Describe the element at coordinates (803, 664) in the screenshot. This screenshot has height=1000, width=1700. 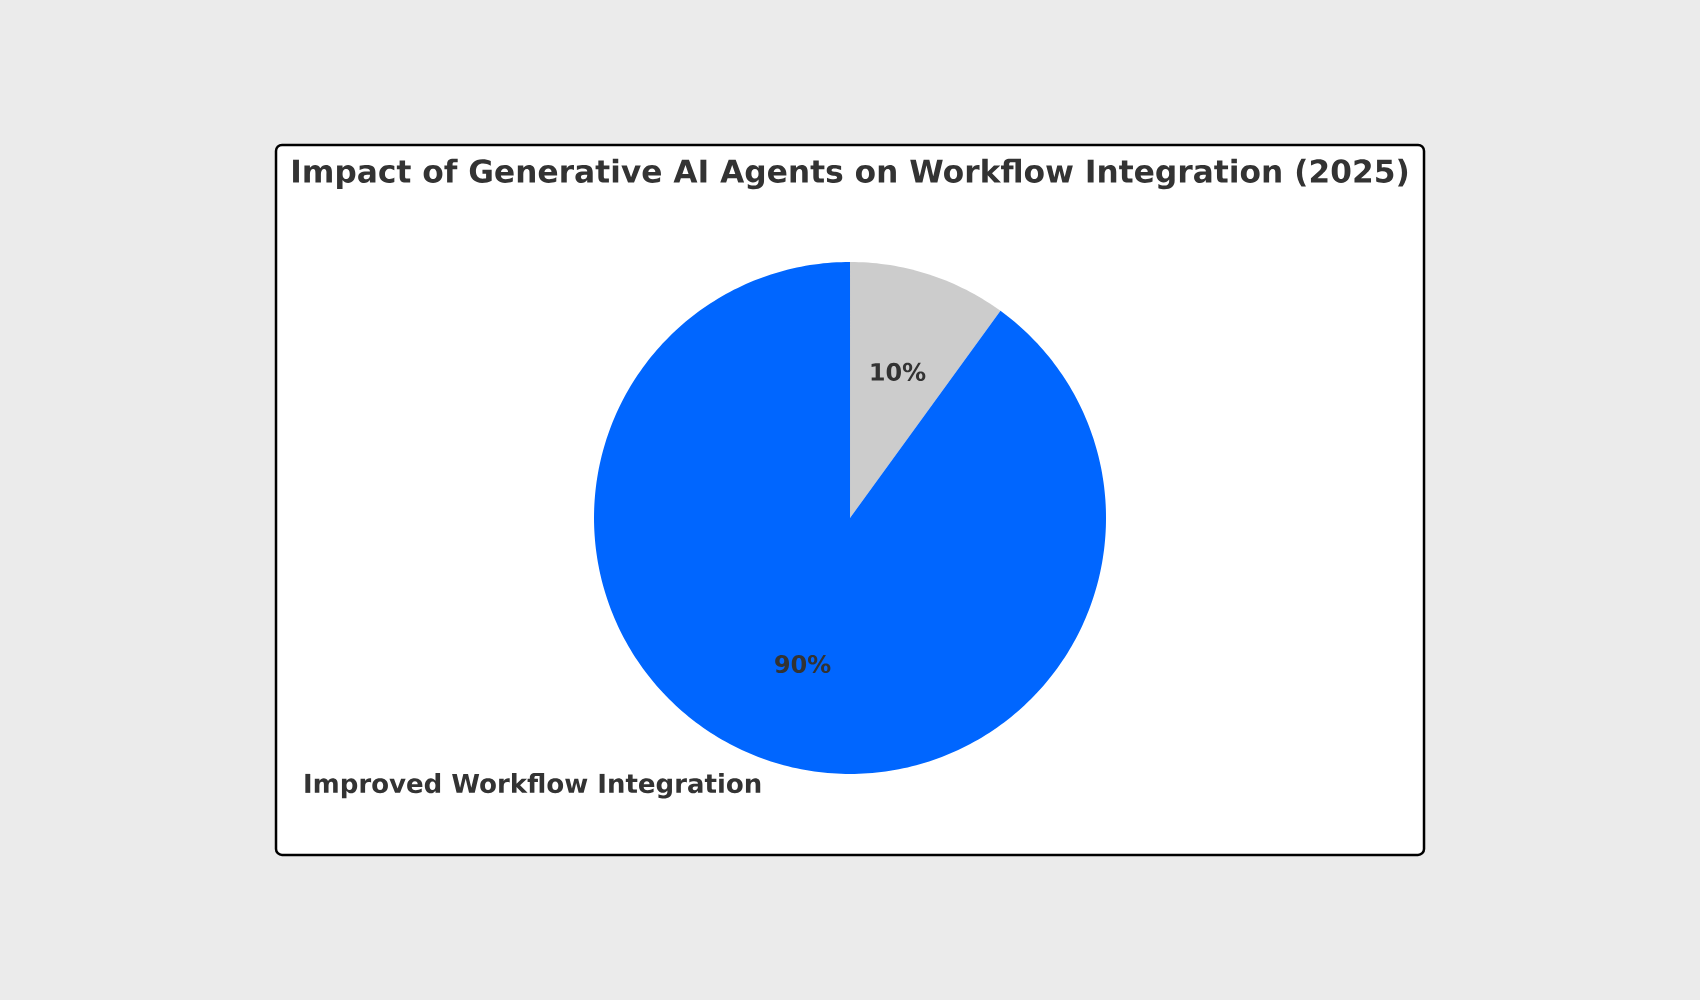
I see `data-label: 90%` at that location.